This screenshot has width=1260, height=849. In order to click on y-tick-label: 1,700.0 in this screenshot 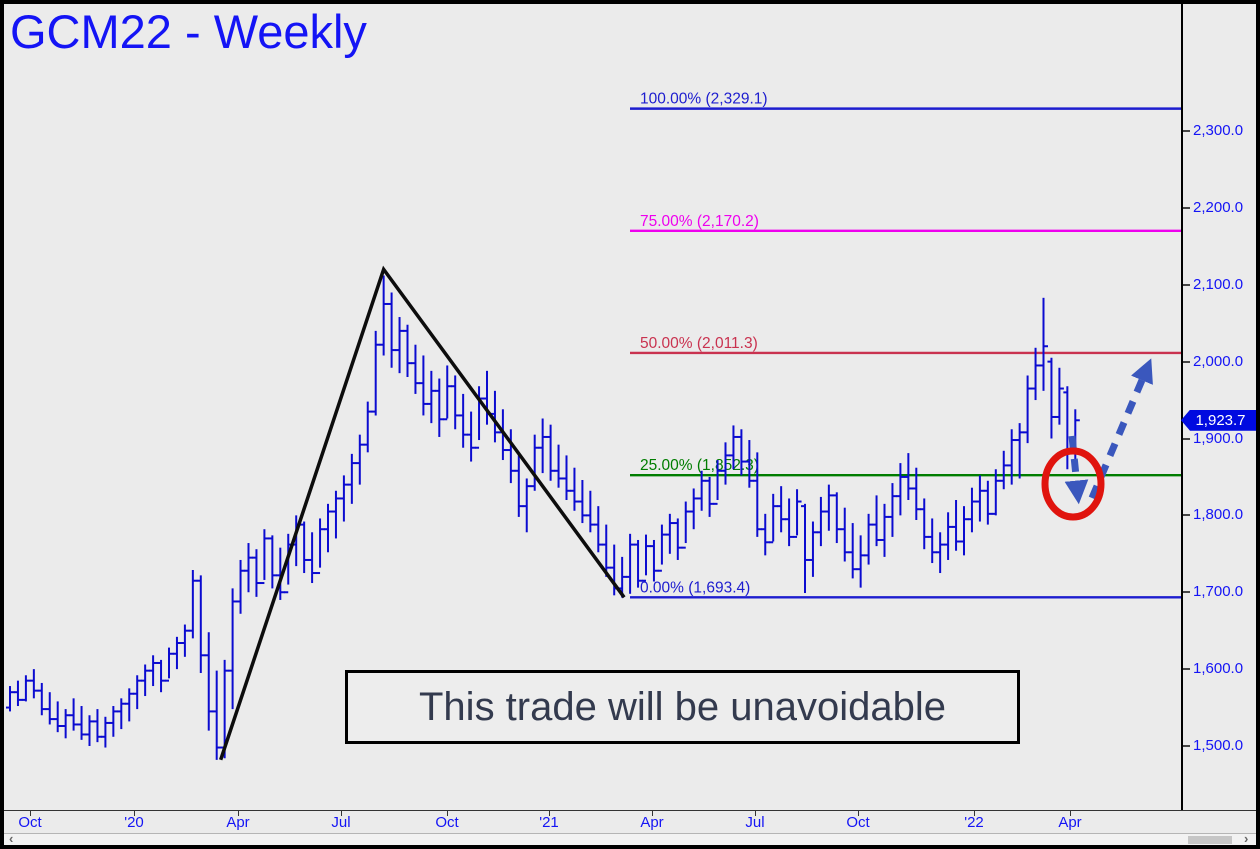, I will do `click(1218, 592)`.